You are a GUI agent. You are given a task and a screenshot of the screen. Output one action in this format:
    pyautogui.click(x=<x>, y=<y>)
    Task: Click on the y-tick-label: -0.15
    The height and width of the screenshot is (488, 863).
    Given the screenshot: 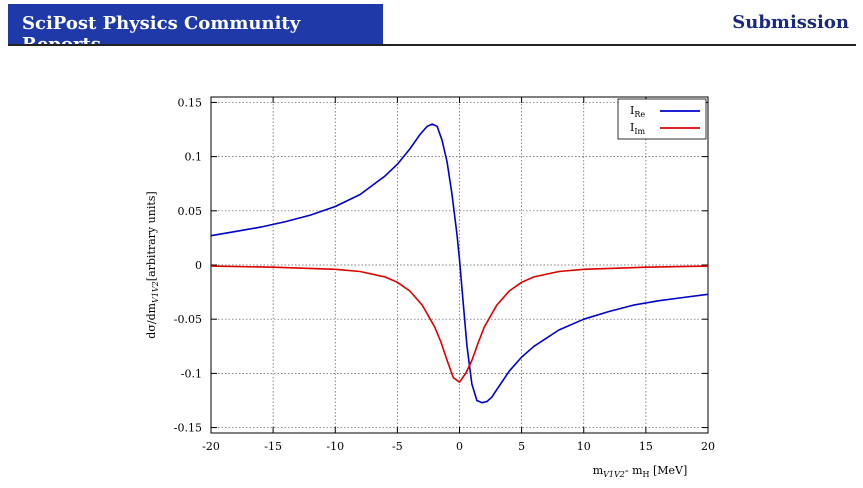 What is the action you would take?
    pyautogui.click(x=188, y=428)
    